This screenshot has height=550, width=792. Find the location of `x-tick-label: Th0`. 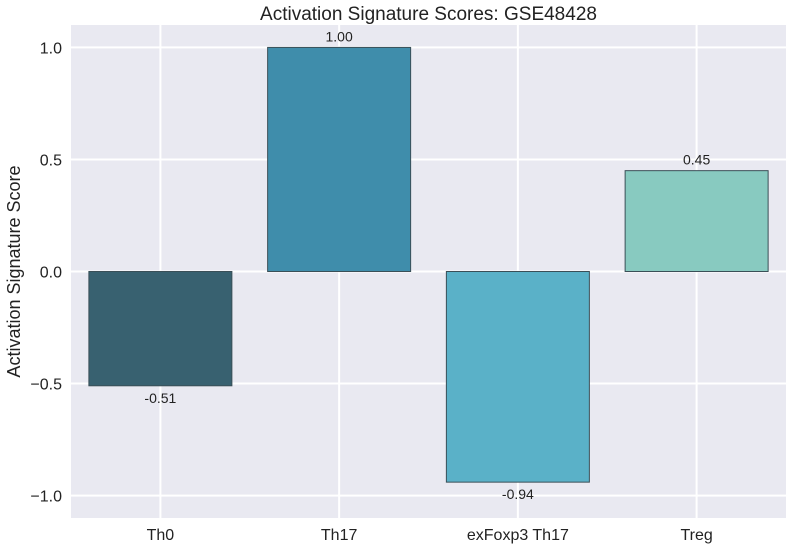

x-tick-label: Th0 is located at coordinates (161, 535).